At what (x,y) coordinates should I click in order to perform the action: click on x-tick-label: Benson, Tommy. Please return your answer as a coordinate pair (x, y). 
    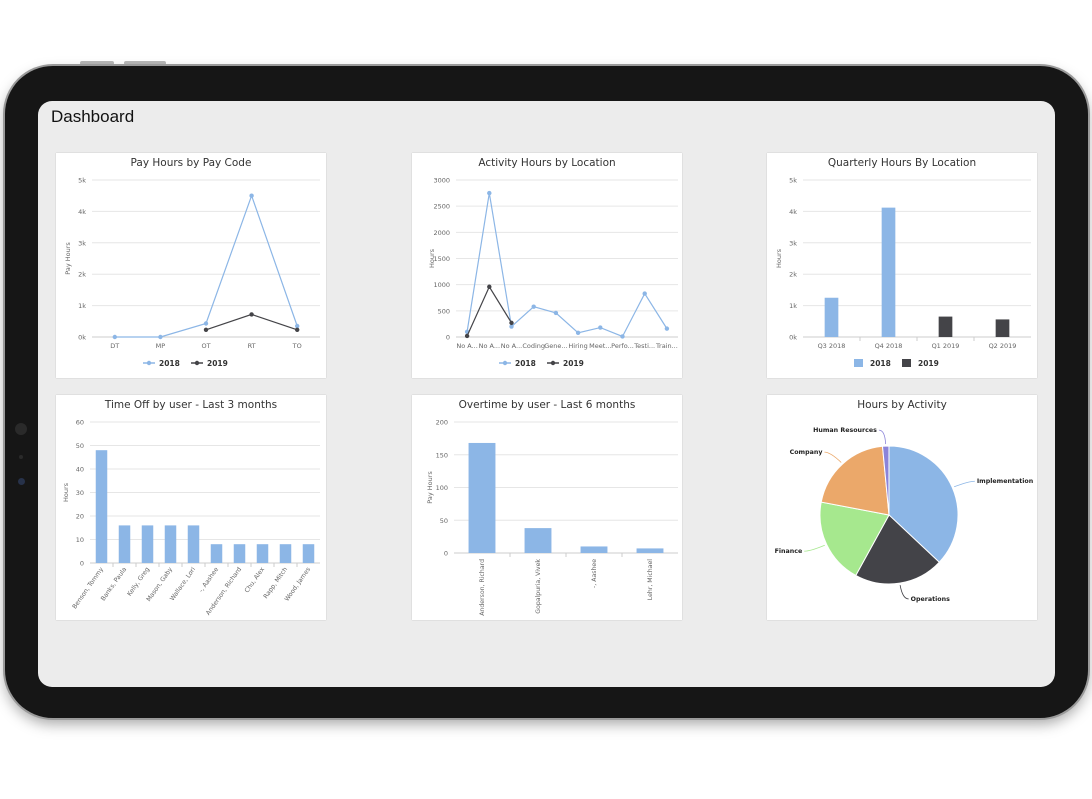
    Looking at the image, I should click on (88, 588).